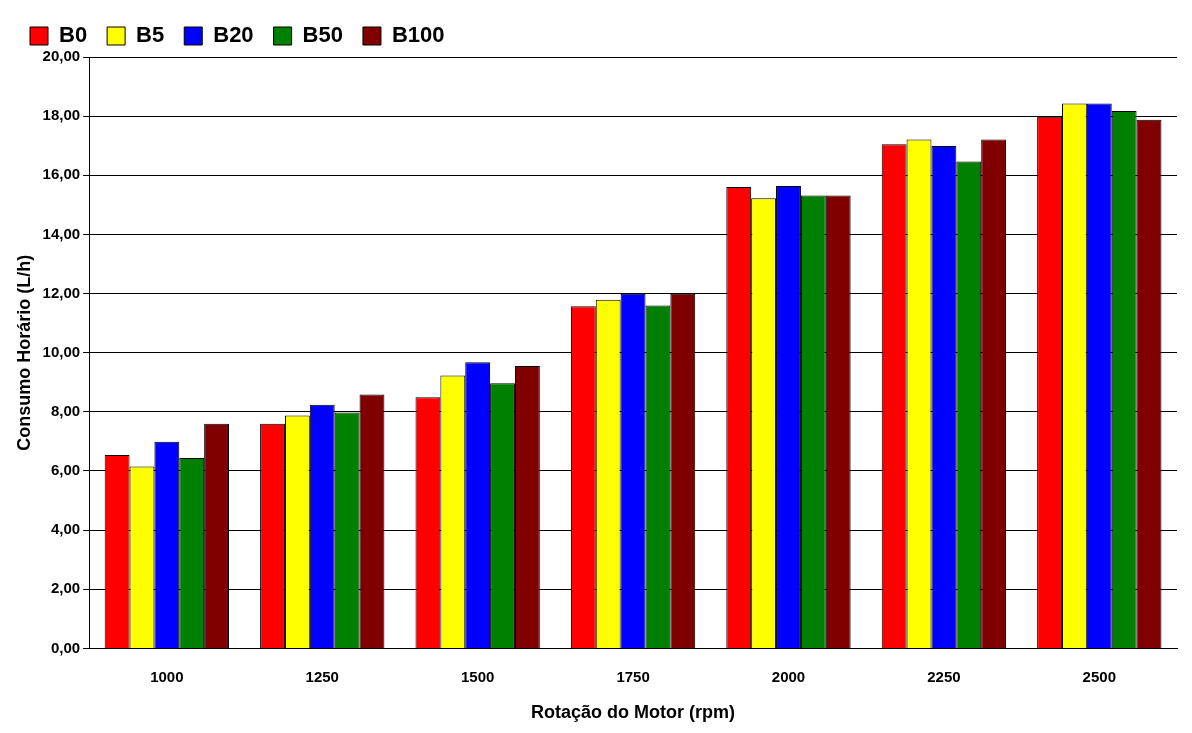  What do you see at coordinates (233, 35) in the screenshot?
I see `legend-label: B20` at bounding box center [233, 35].